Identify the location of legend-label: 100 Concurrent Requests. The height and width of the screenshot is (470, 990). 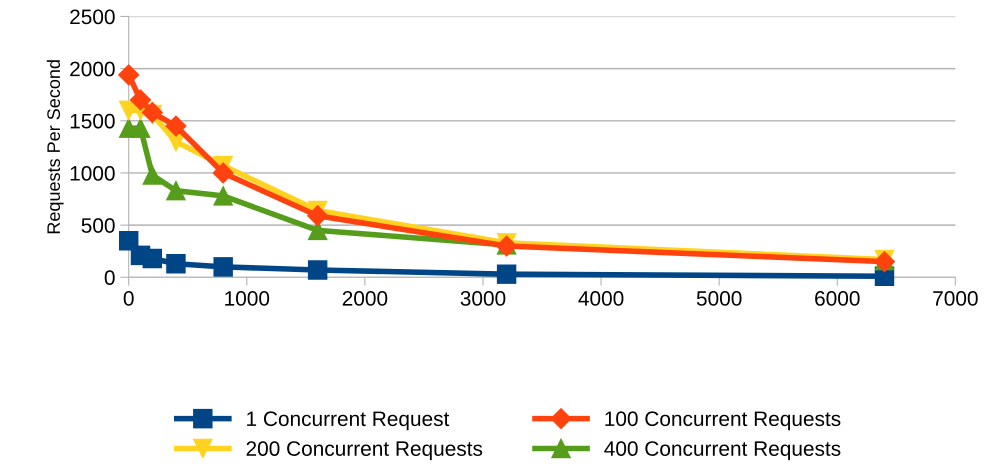
(722, 420).